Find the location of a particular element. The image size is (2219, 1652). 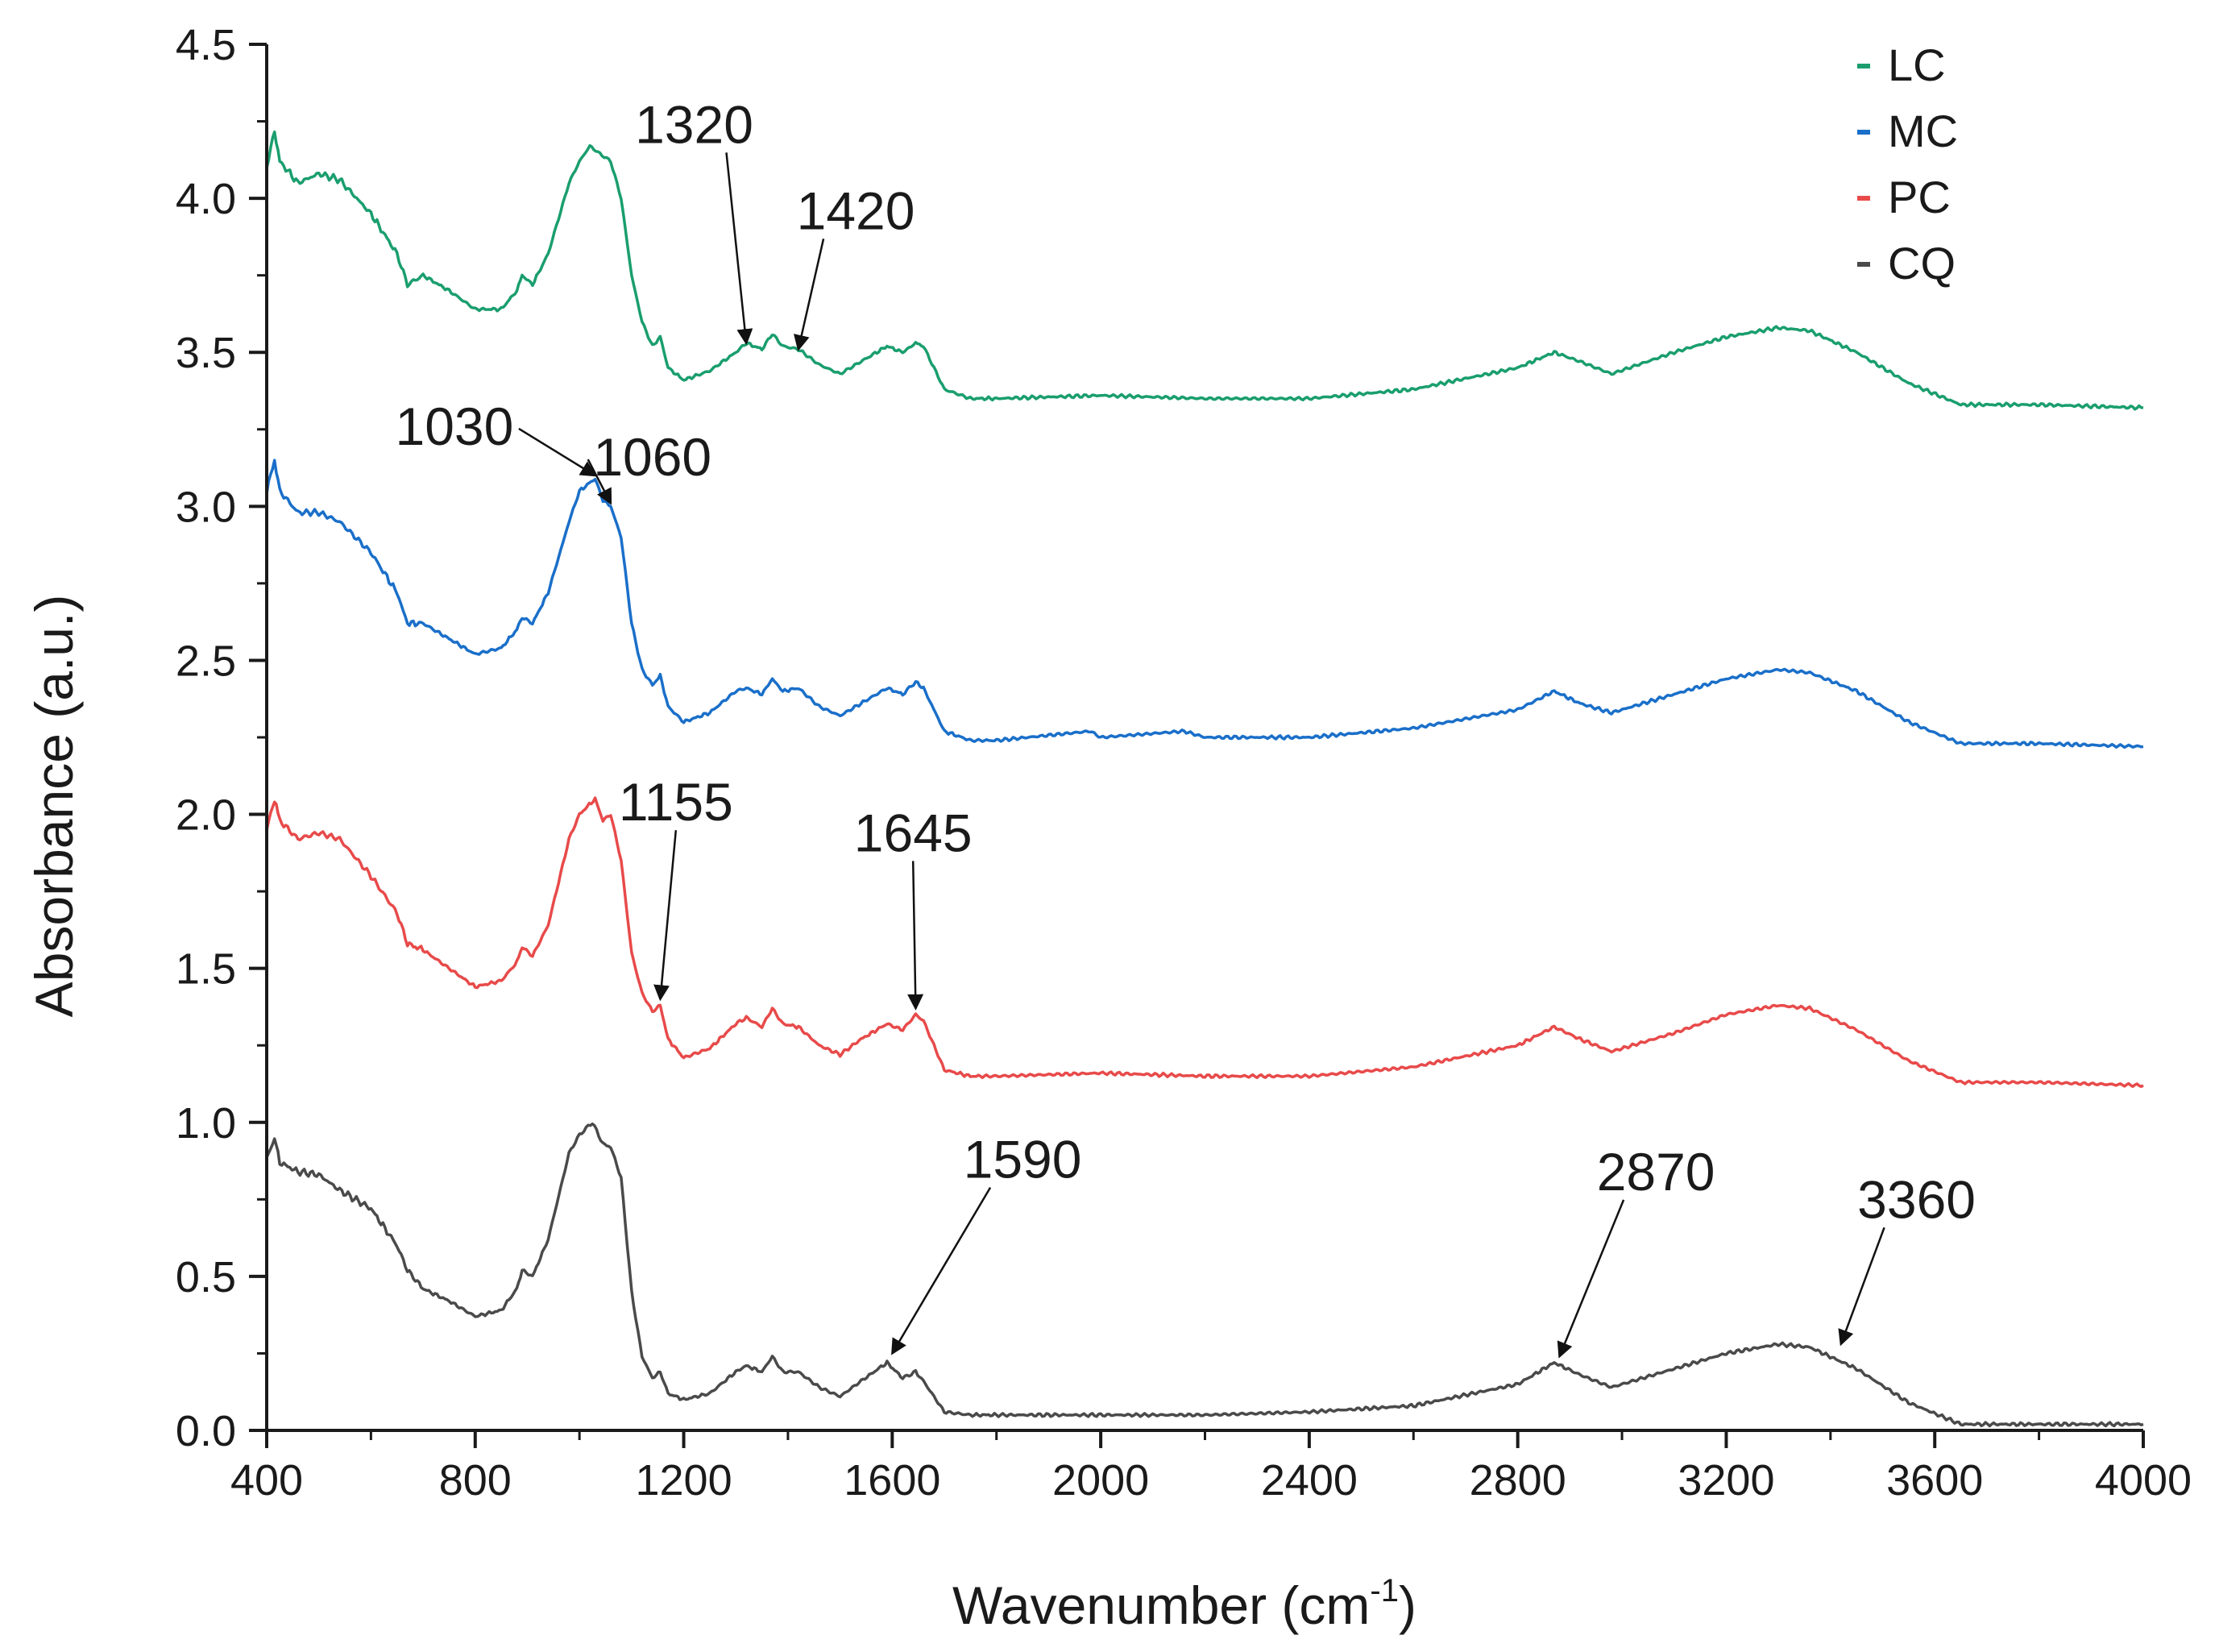

y-tick-label: 1.0 is located at coordinates (206, 1123).